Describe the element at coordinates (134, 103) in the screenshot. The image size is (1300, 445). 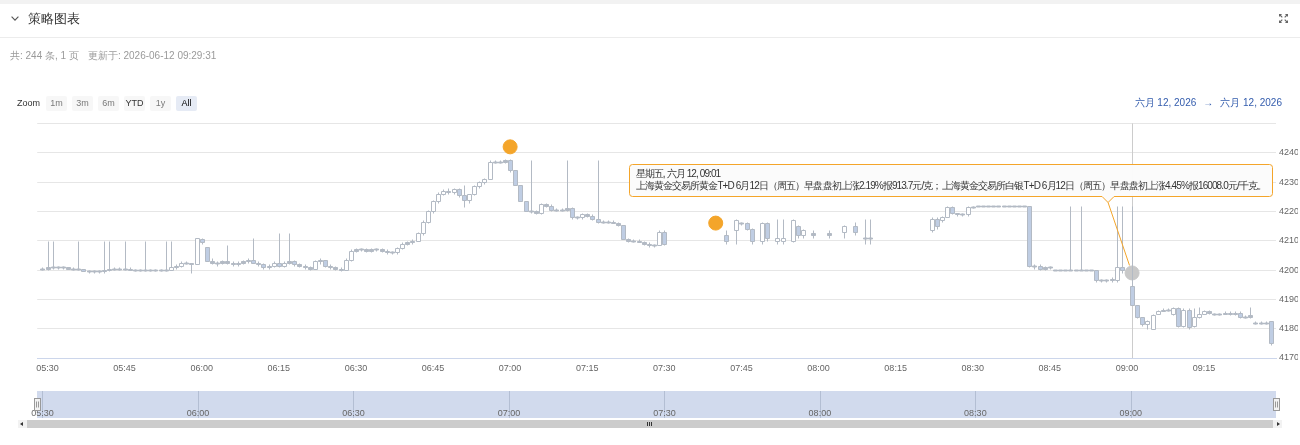
I see `text: YTD` at that location.